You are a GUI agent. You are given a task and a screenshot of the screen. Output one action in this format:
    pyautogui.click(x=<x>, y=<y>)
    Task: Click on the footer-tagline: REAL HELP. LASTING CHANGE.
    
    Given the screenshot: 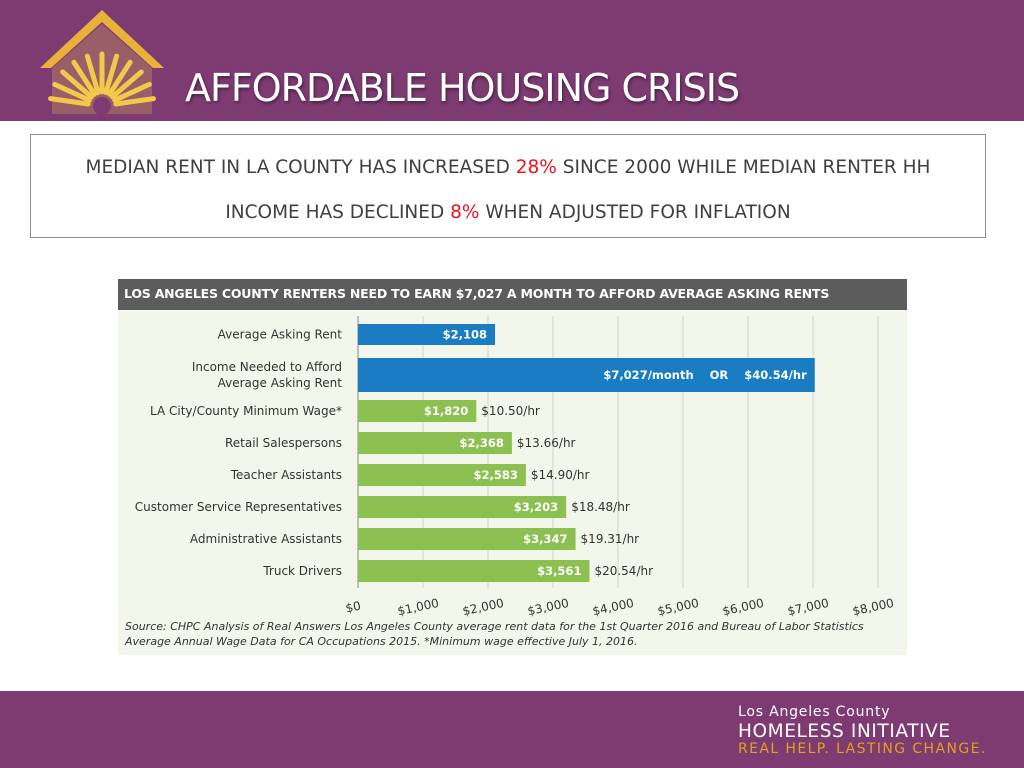 What is the action you would take?
    pyautogui.click(x=862, y=749)
    